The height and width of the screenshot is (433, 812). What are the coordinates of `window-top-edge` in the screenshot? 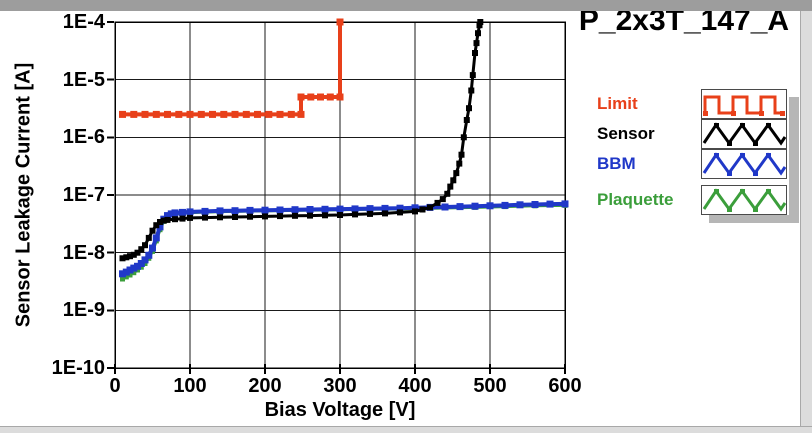 It's located at (406, 5).